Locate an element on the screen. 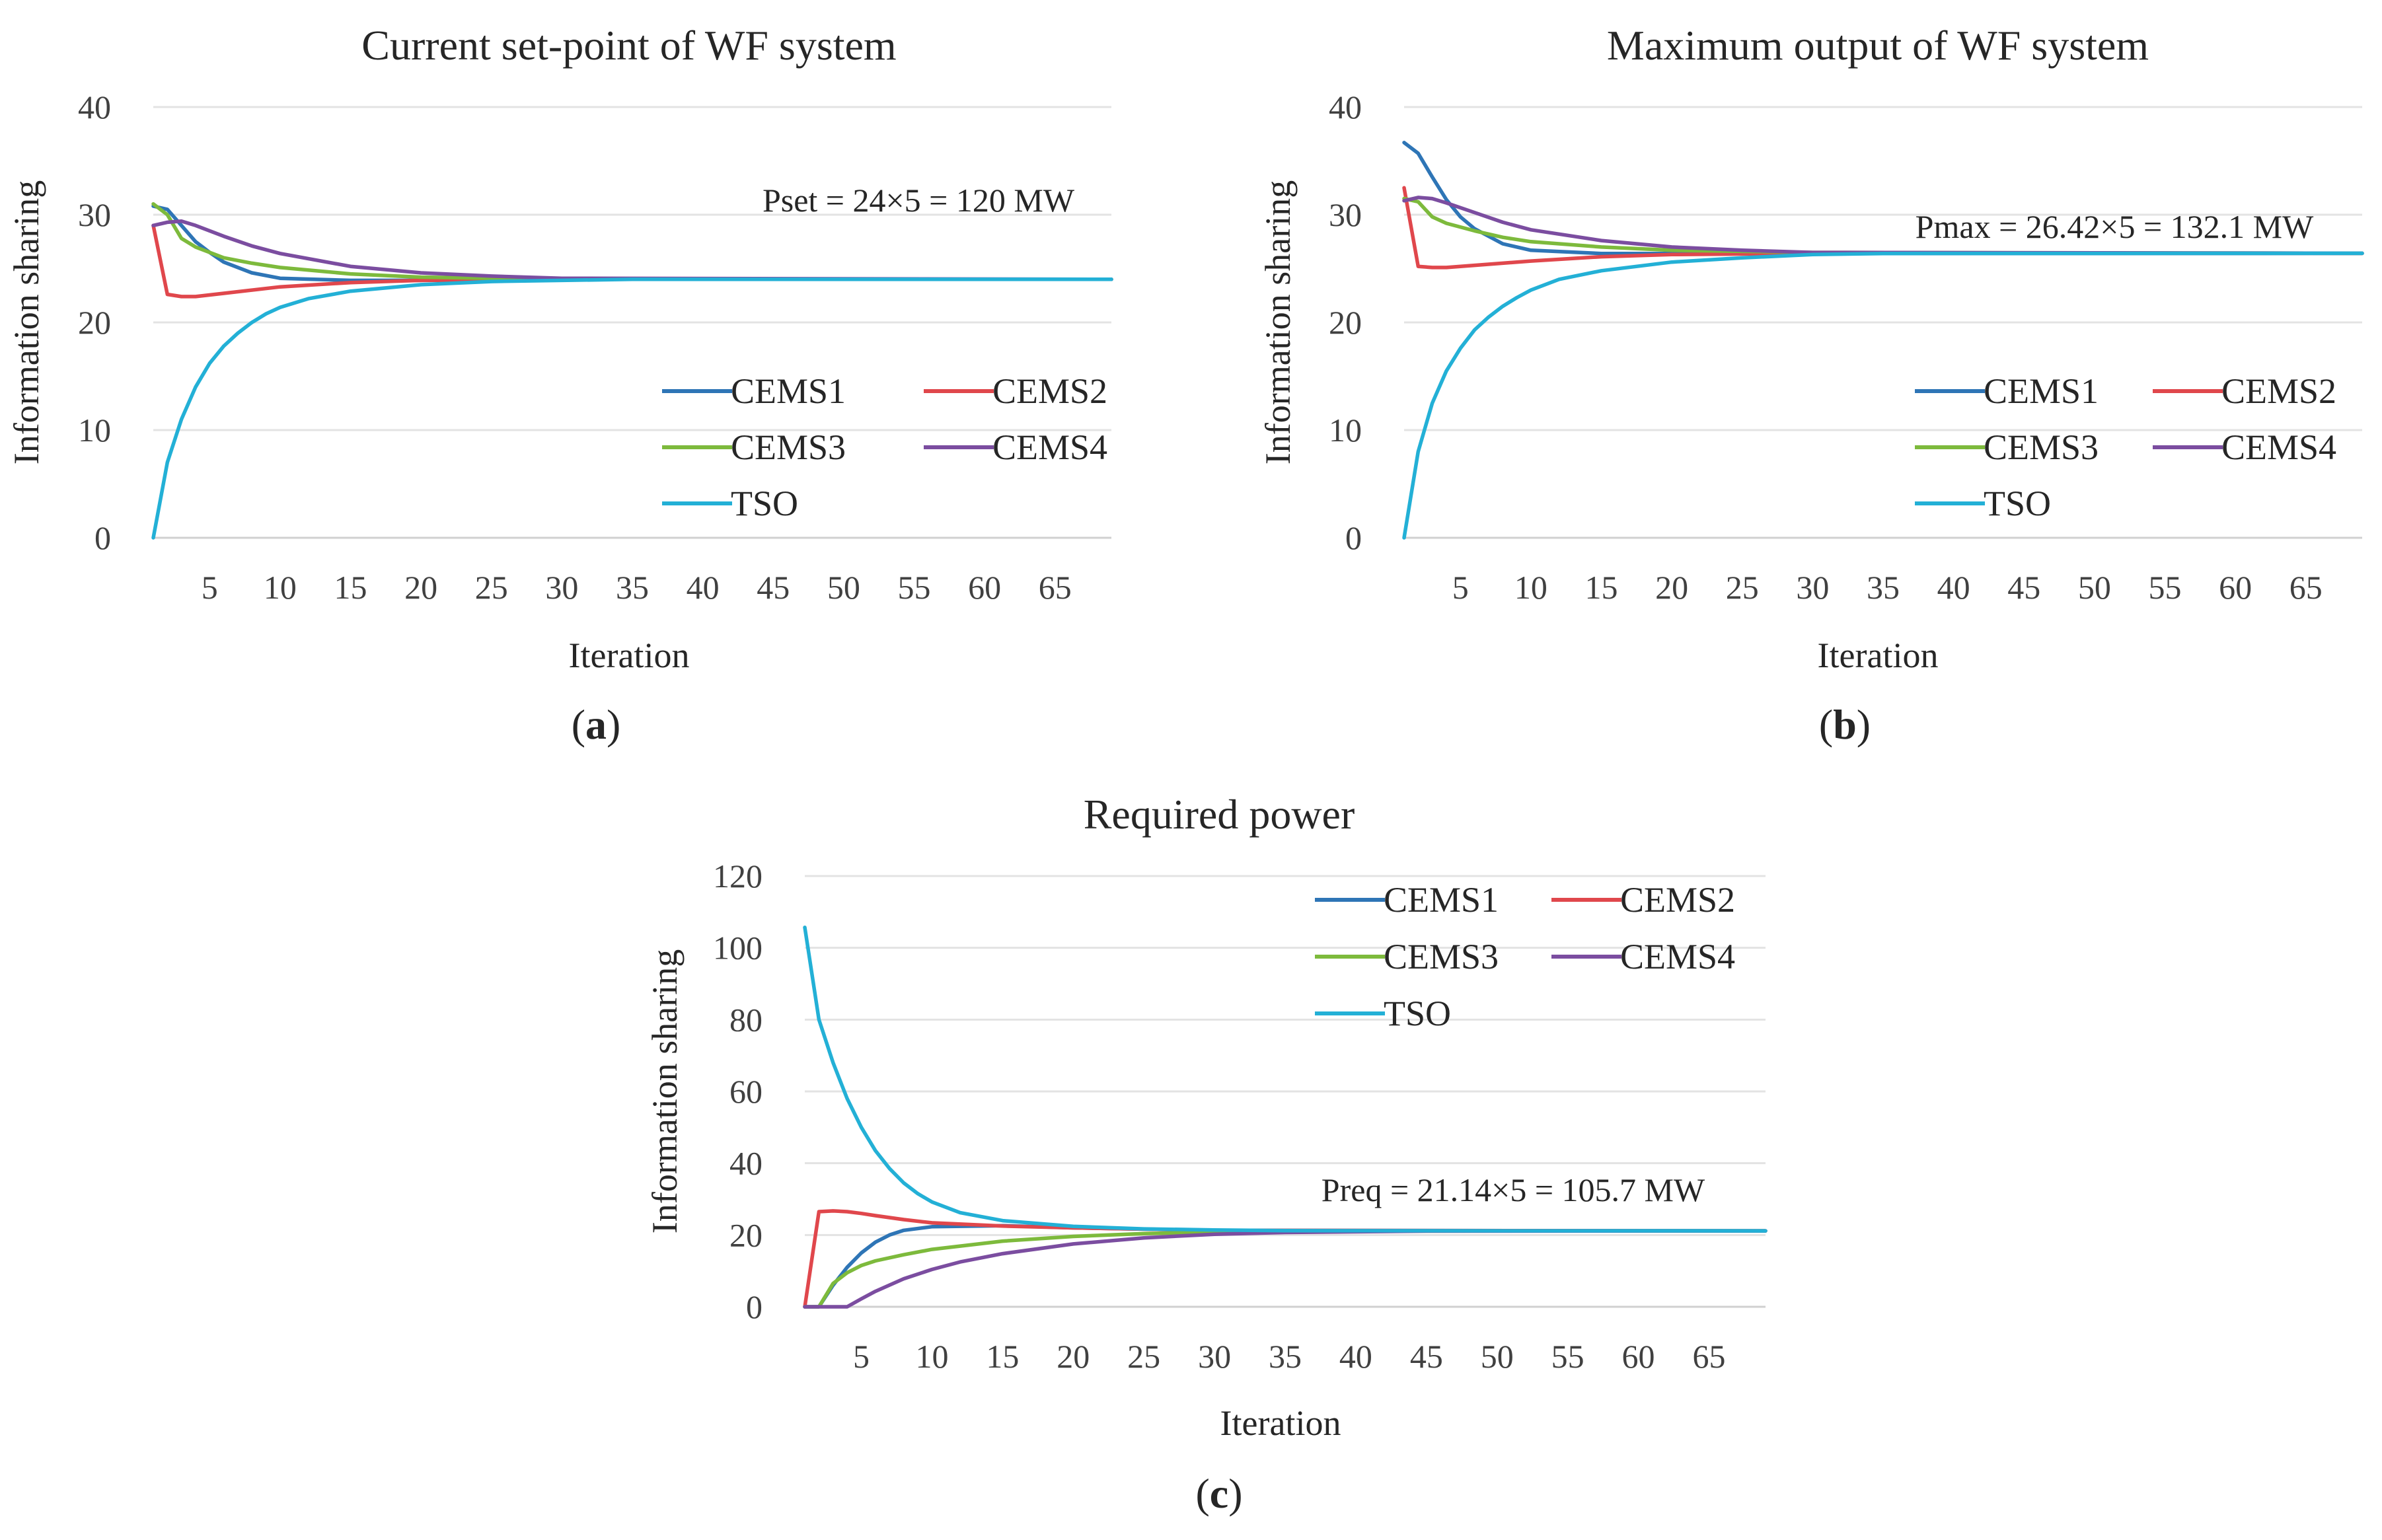  chart-title: Current set-point of WF system is located at coordinates (628, 45).